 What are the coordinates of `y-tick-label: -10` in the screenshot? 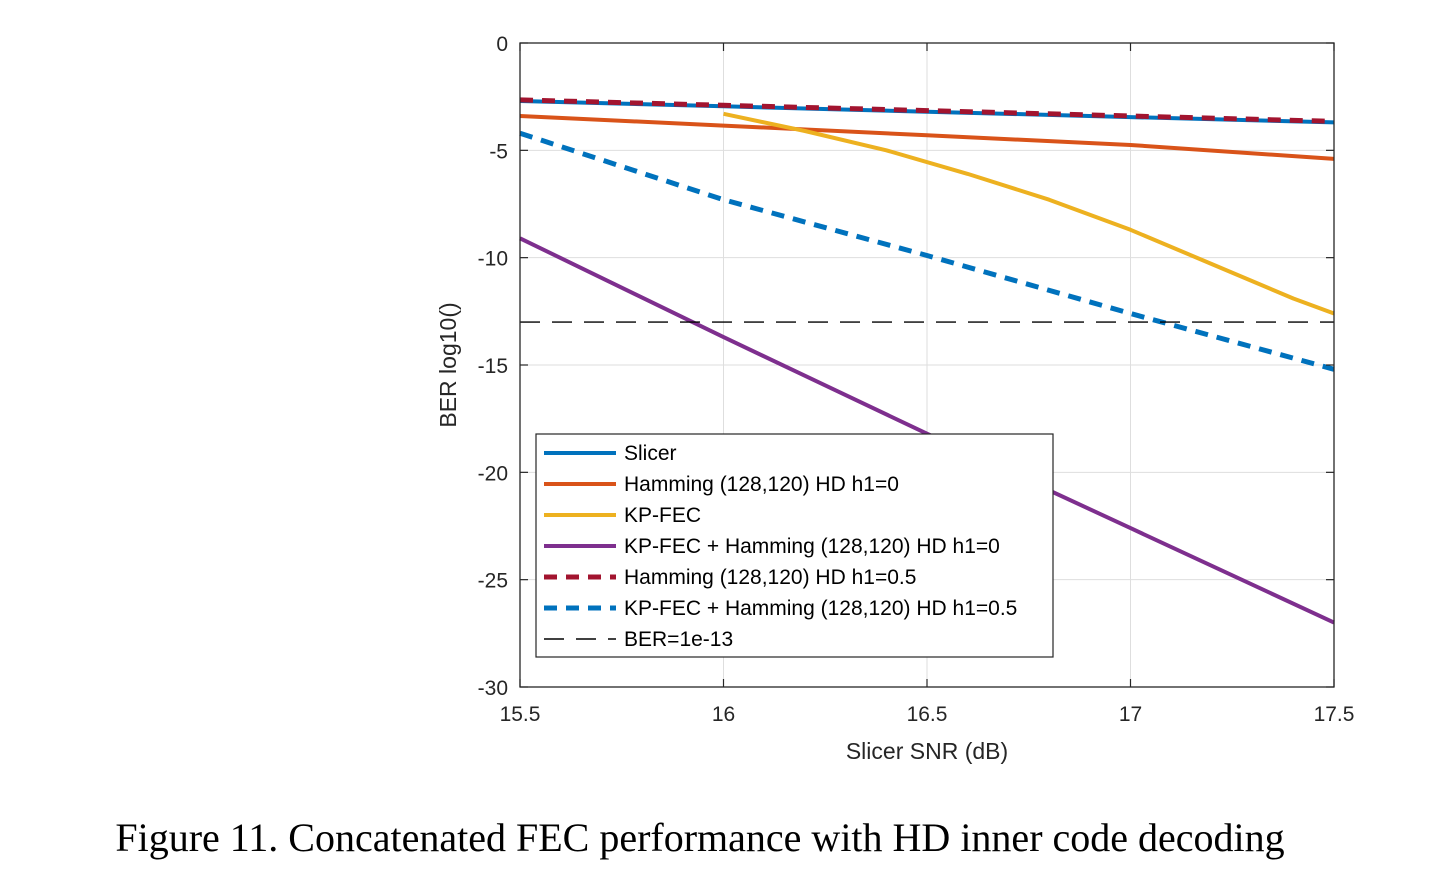 It's located at (493, 259).